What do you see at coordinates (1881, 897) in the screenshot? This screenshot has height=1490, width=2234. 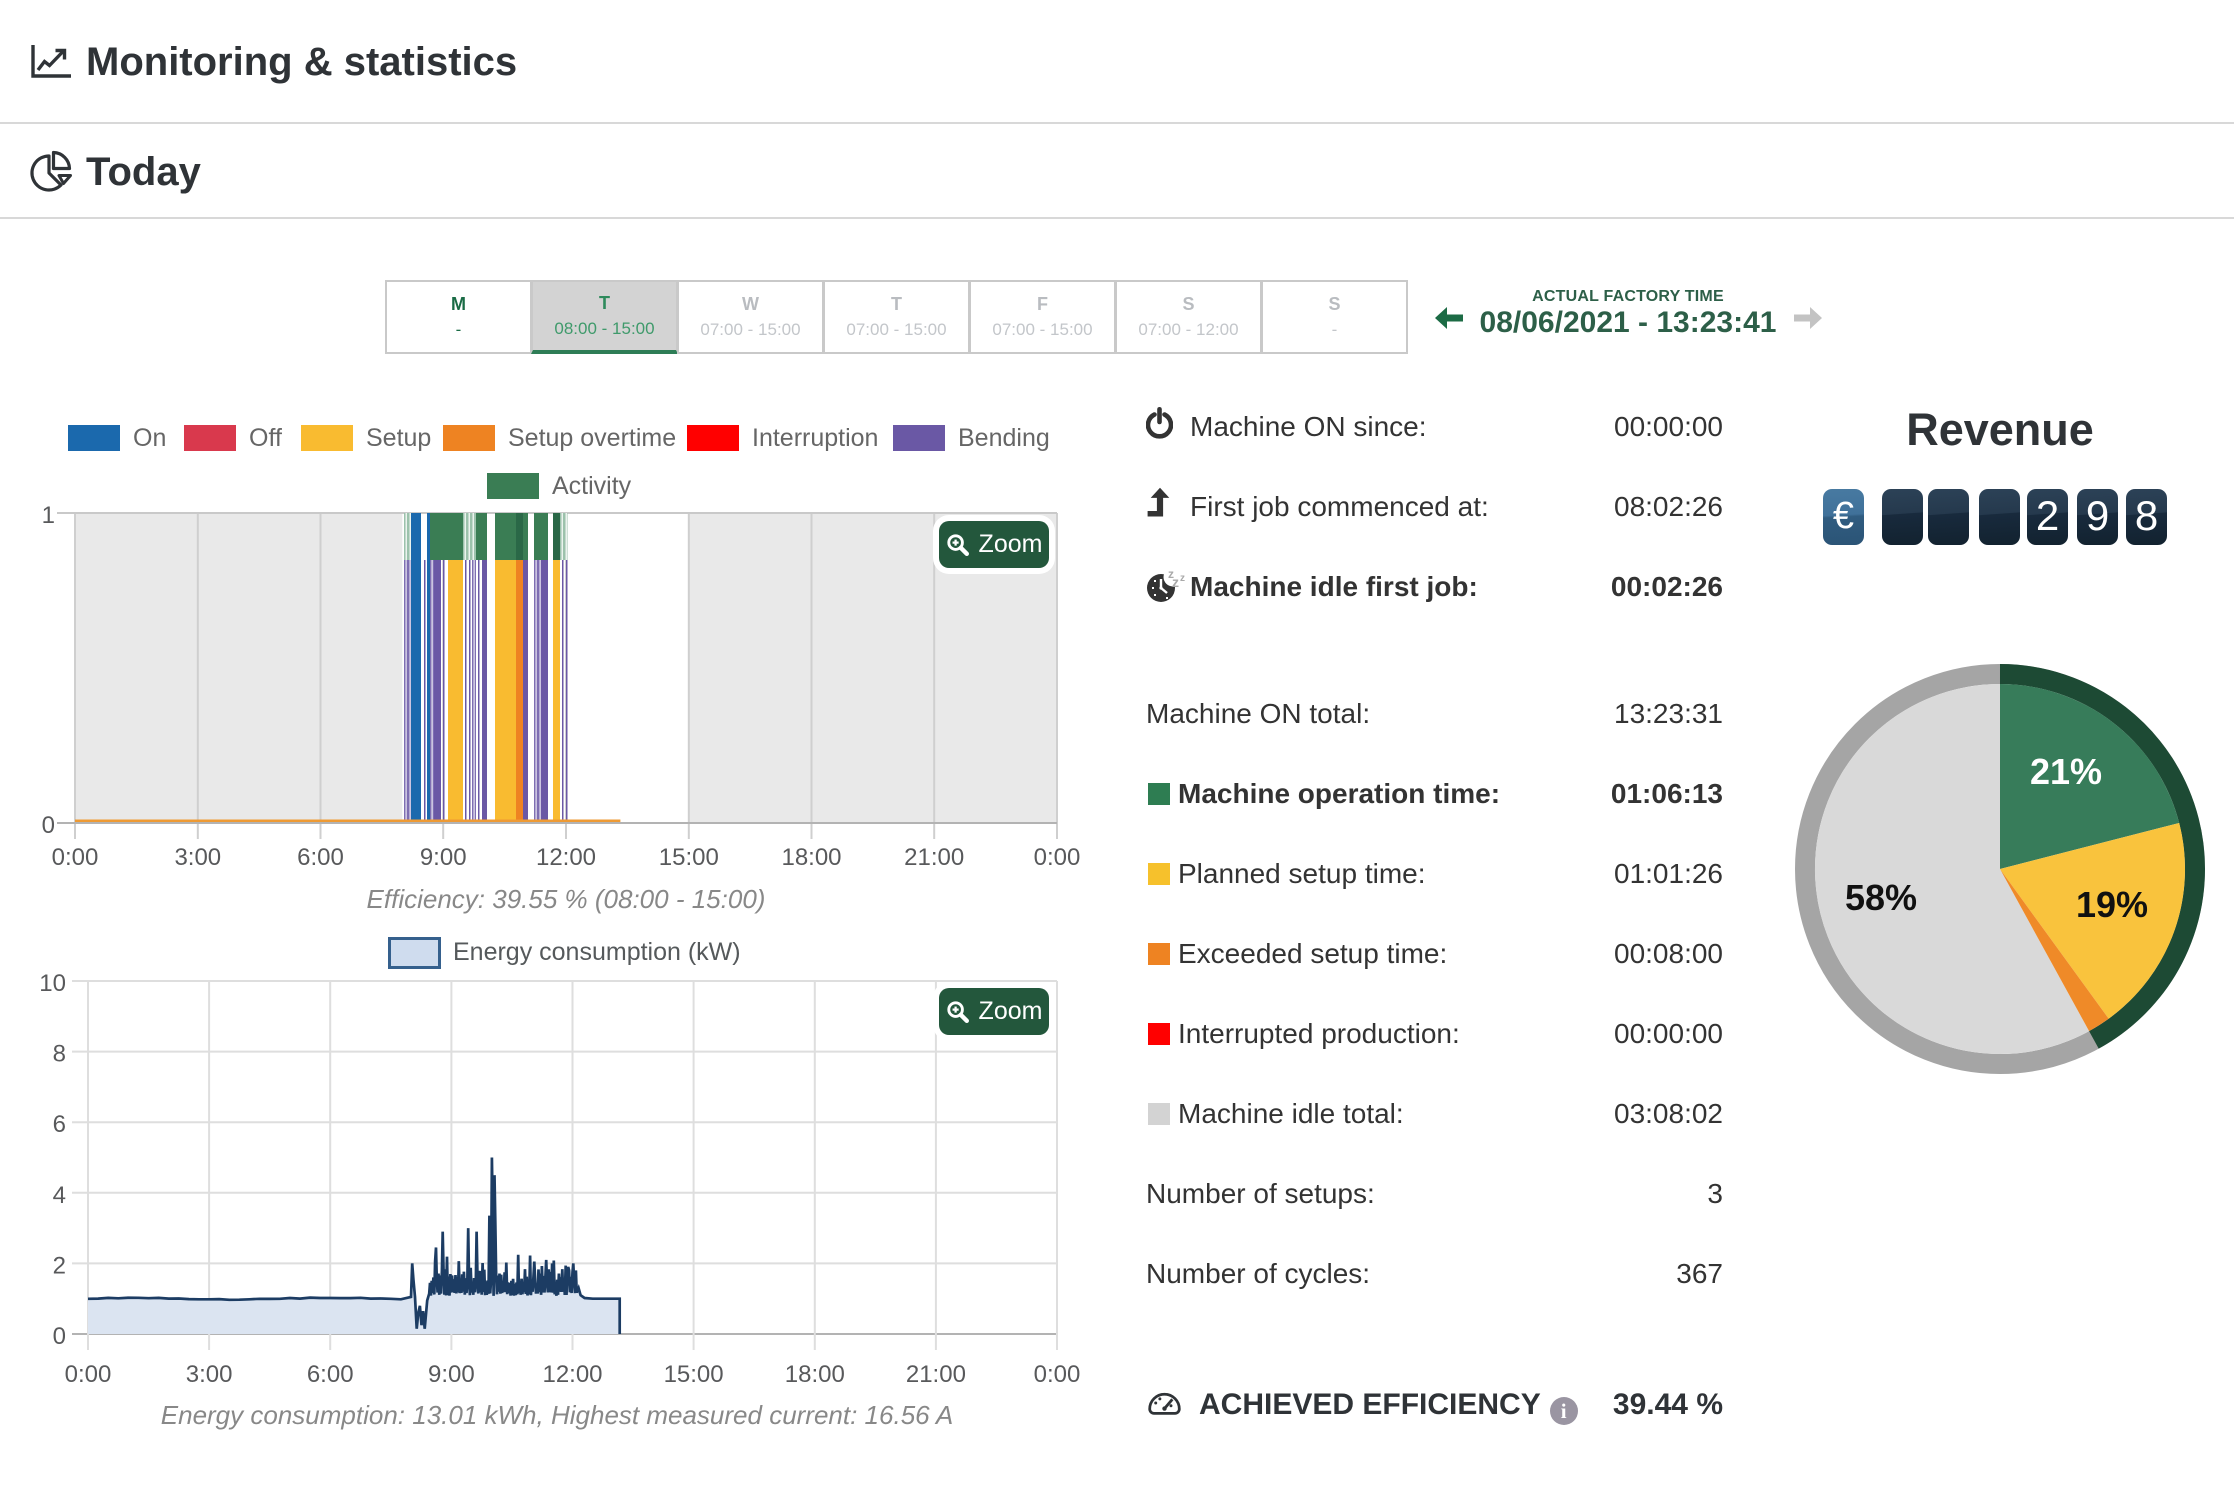 I see `svg-text: 58%` at bounding box center [1881, 897].